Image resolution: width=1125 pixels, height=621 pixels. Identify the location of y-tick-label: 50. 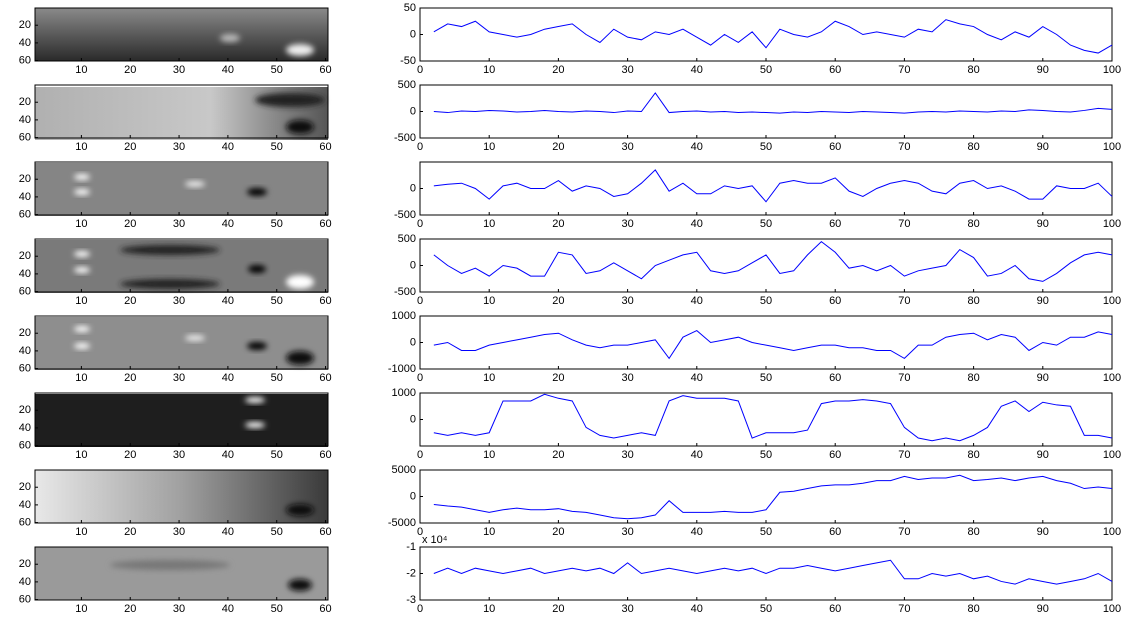
(410, 8).